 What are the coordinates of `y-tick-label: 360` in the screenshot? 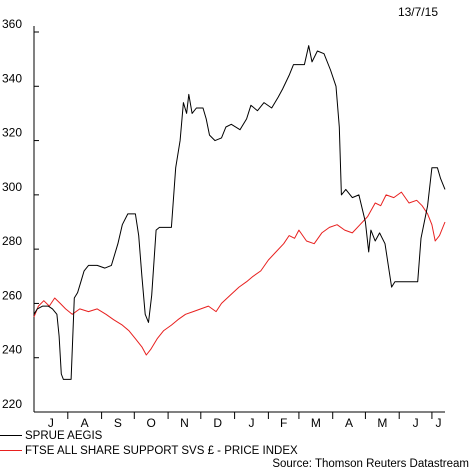 It's located at (12, 24).